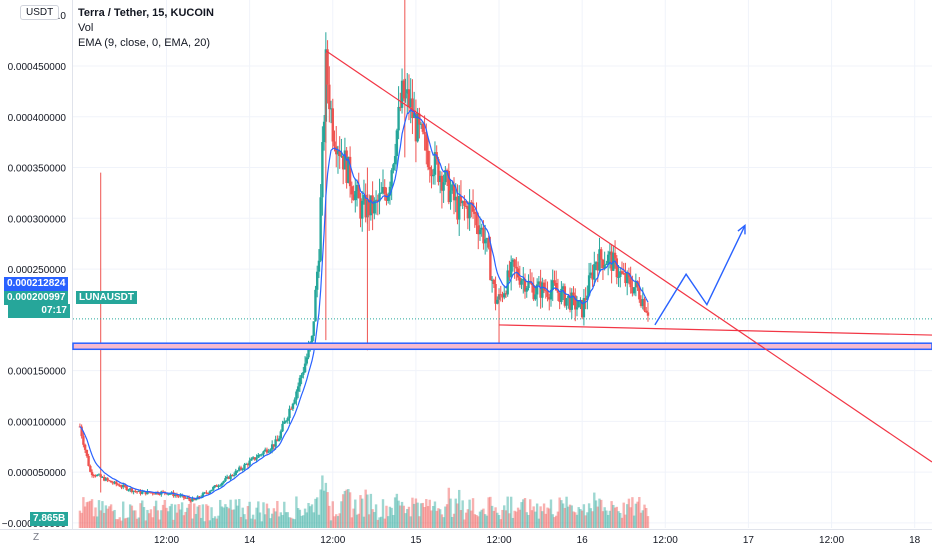  I want to click on symbol-tag: LUNAUSDT, so click(106, 297).